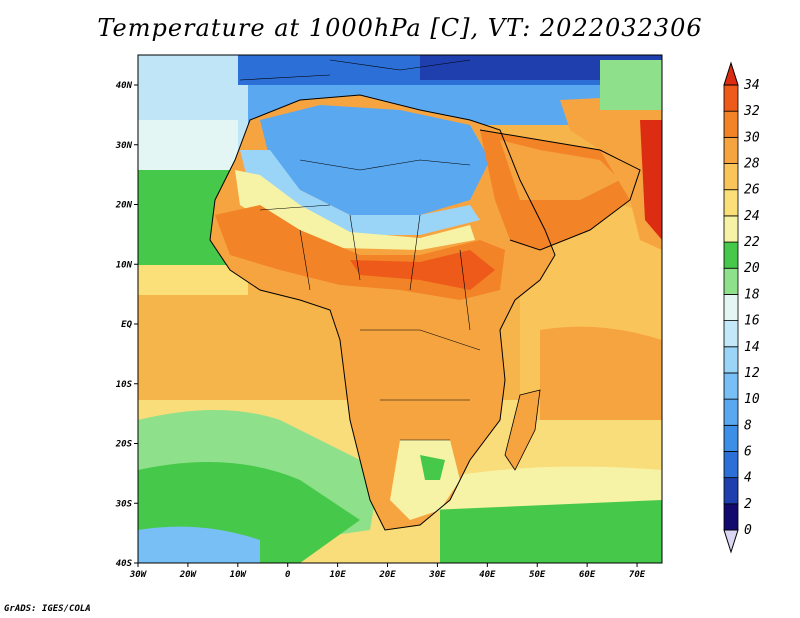 The image size is (800, 618). What do you see at coordinates (752, 216) in the screenshot?
I see `colorbar-label: 24` at bounding box center [752, 216].